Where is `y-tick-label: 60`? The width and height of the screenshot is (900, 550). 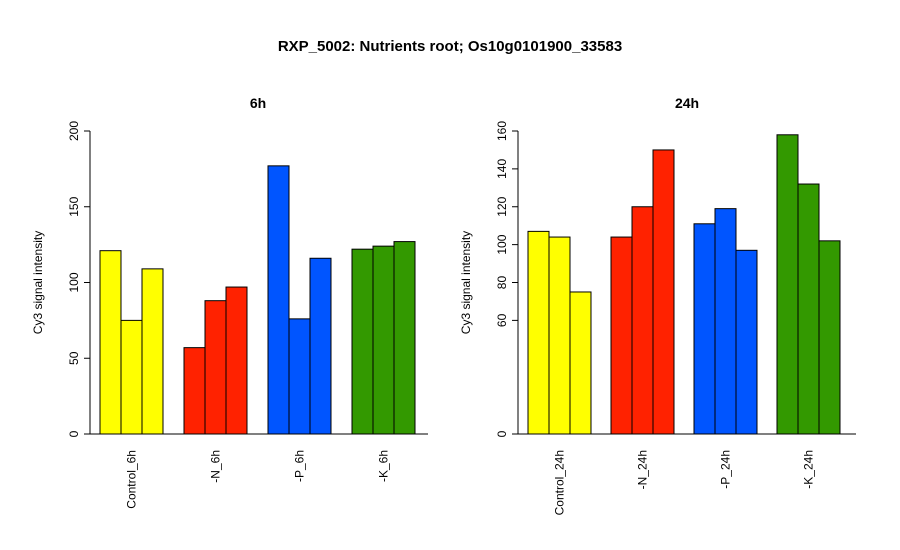
y-tick-label: 60 is located at coordinates (502, 320).